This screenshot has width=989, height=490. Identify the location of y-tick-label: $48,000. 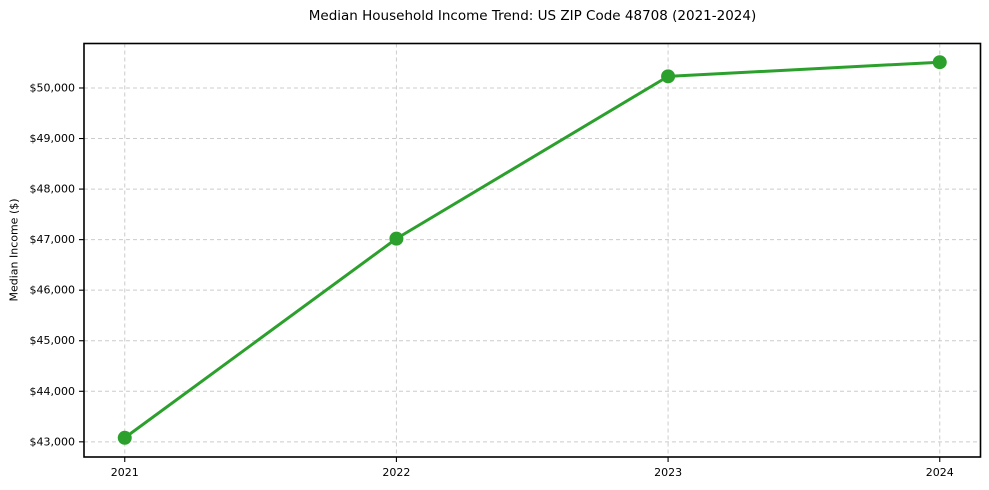
(53, 189).